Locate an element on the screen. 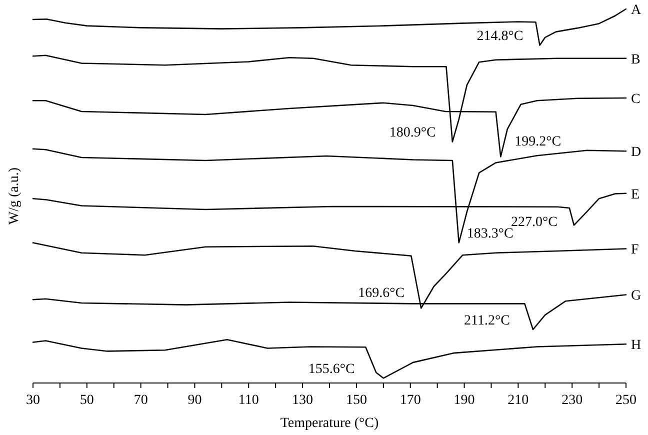 This screenshot has width=648, height=435. x-tick-label: 30 is located at coordinates (33, 400).